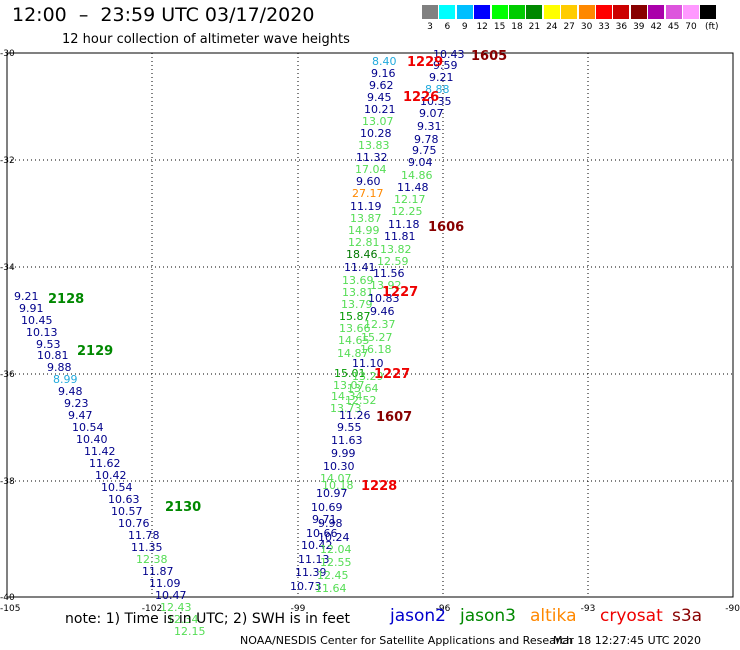  I want to click on wave-height-label: 9.62, so click(381, 85).